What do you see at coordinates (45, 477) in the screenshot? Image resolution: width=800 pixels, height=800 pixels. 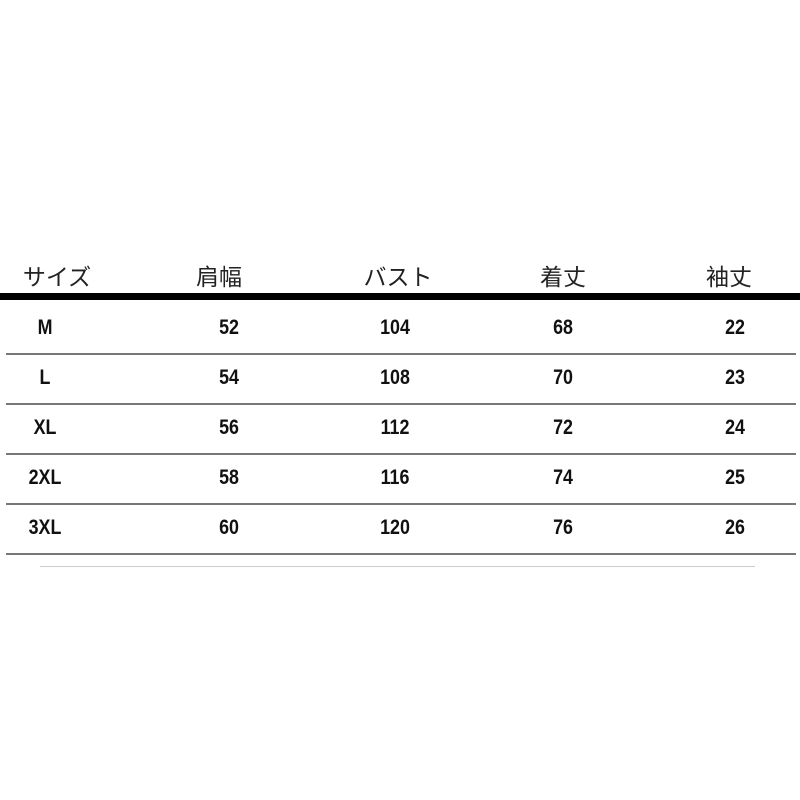 I see `cell-size: 2XL` at bounding box center [45, 477].